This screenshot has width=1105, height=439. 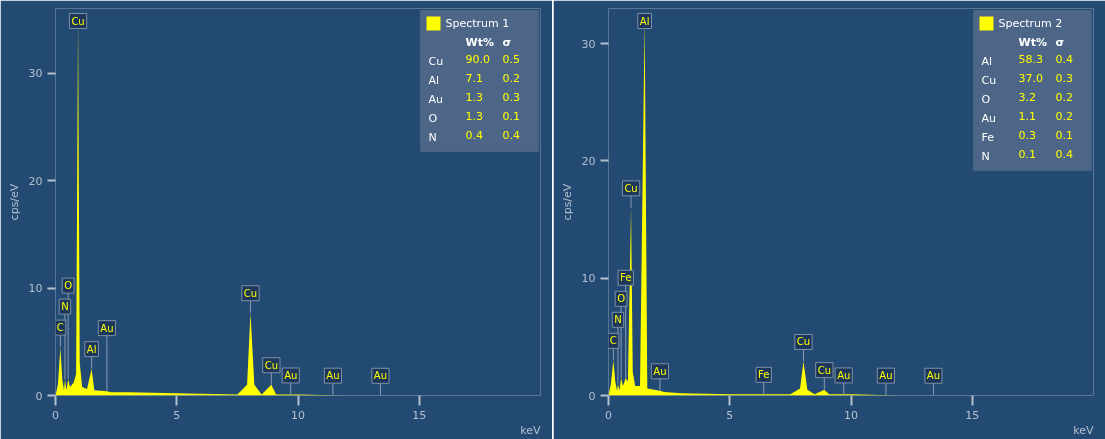 What do you see at coordinates (1030, 59) in the screenshot?
I see `annotation: 58.3` at bounding box center [1030, 59].